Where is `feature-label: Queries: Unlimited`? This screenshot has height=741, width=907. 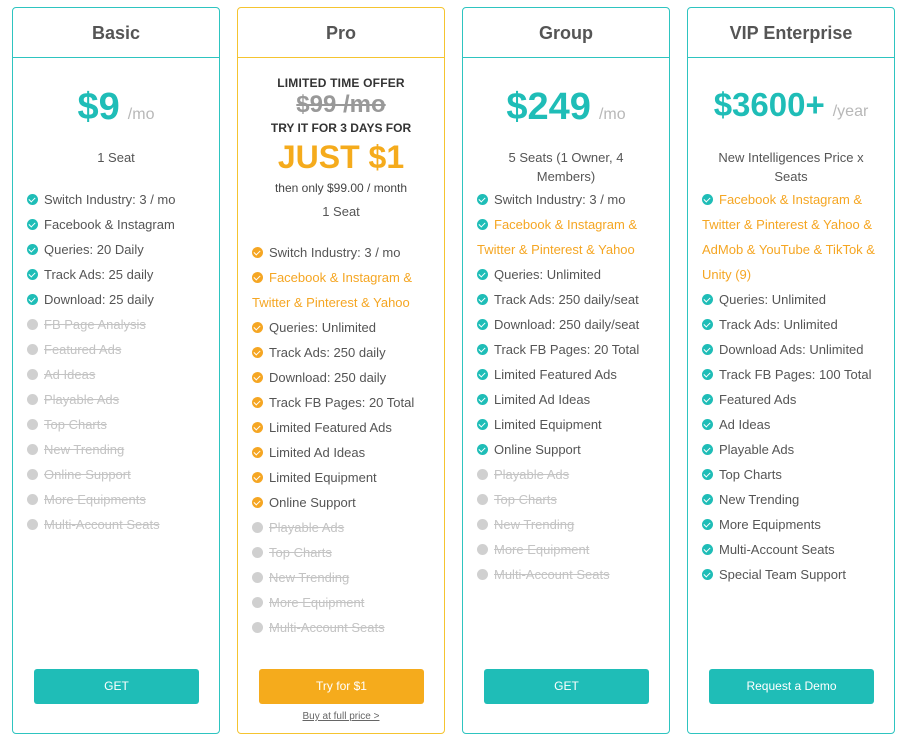
feature-label: Queries: Unlimited is located at coordinates (322, 327).